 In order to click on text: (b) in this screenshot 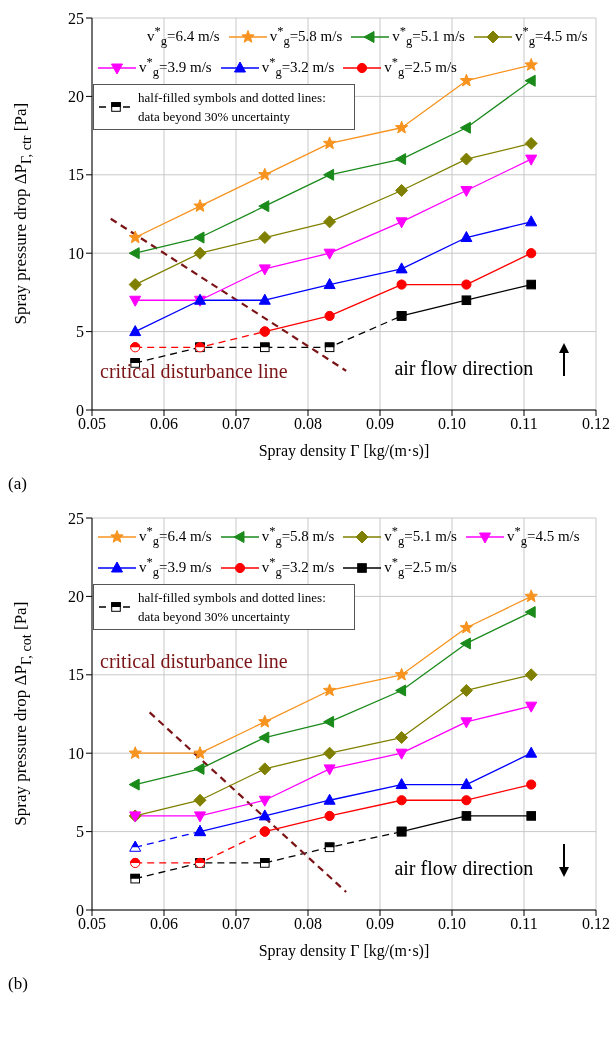, I will do `click(18, 984)`.